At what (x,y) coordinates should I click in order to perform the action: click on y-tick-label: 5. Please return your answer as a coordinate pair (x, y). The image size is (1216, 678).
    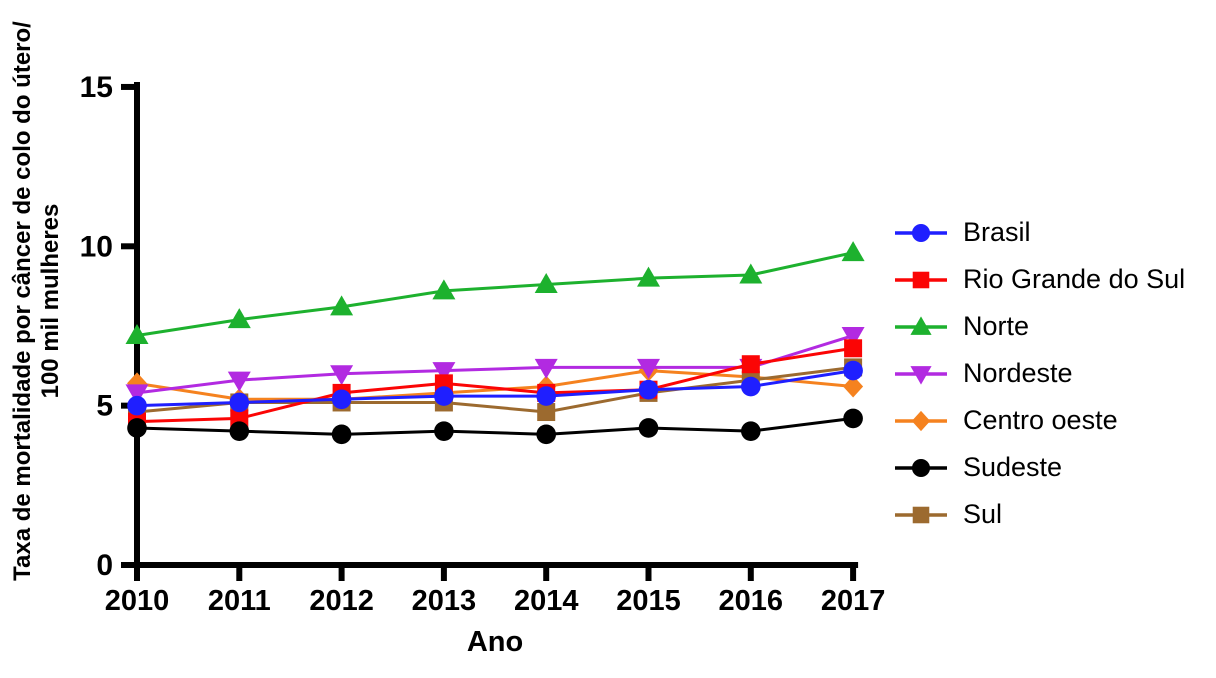
    Looking at the image, I should click on (104, 406).